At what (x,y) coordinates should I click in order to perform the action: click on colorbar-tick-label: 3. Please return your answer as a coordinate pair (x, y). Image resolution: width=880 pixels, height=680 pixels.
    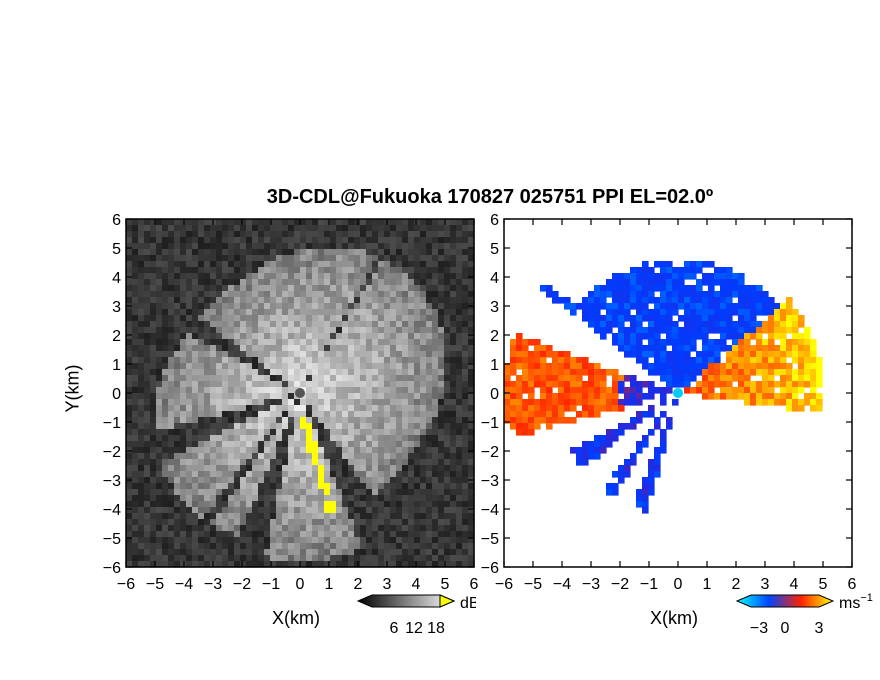
    Looking at the image, I should click on (819, 628).